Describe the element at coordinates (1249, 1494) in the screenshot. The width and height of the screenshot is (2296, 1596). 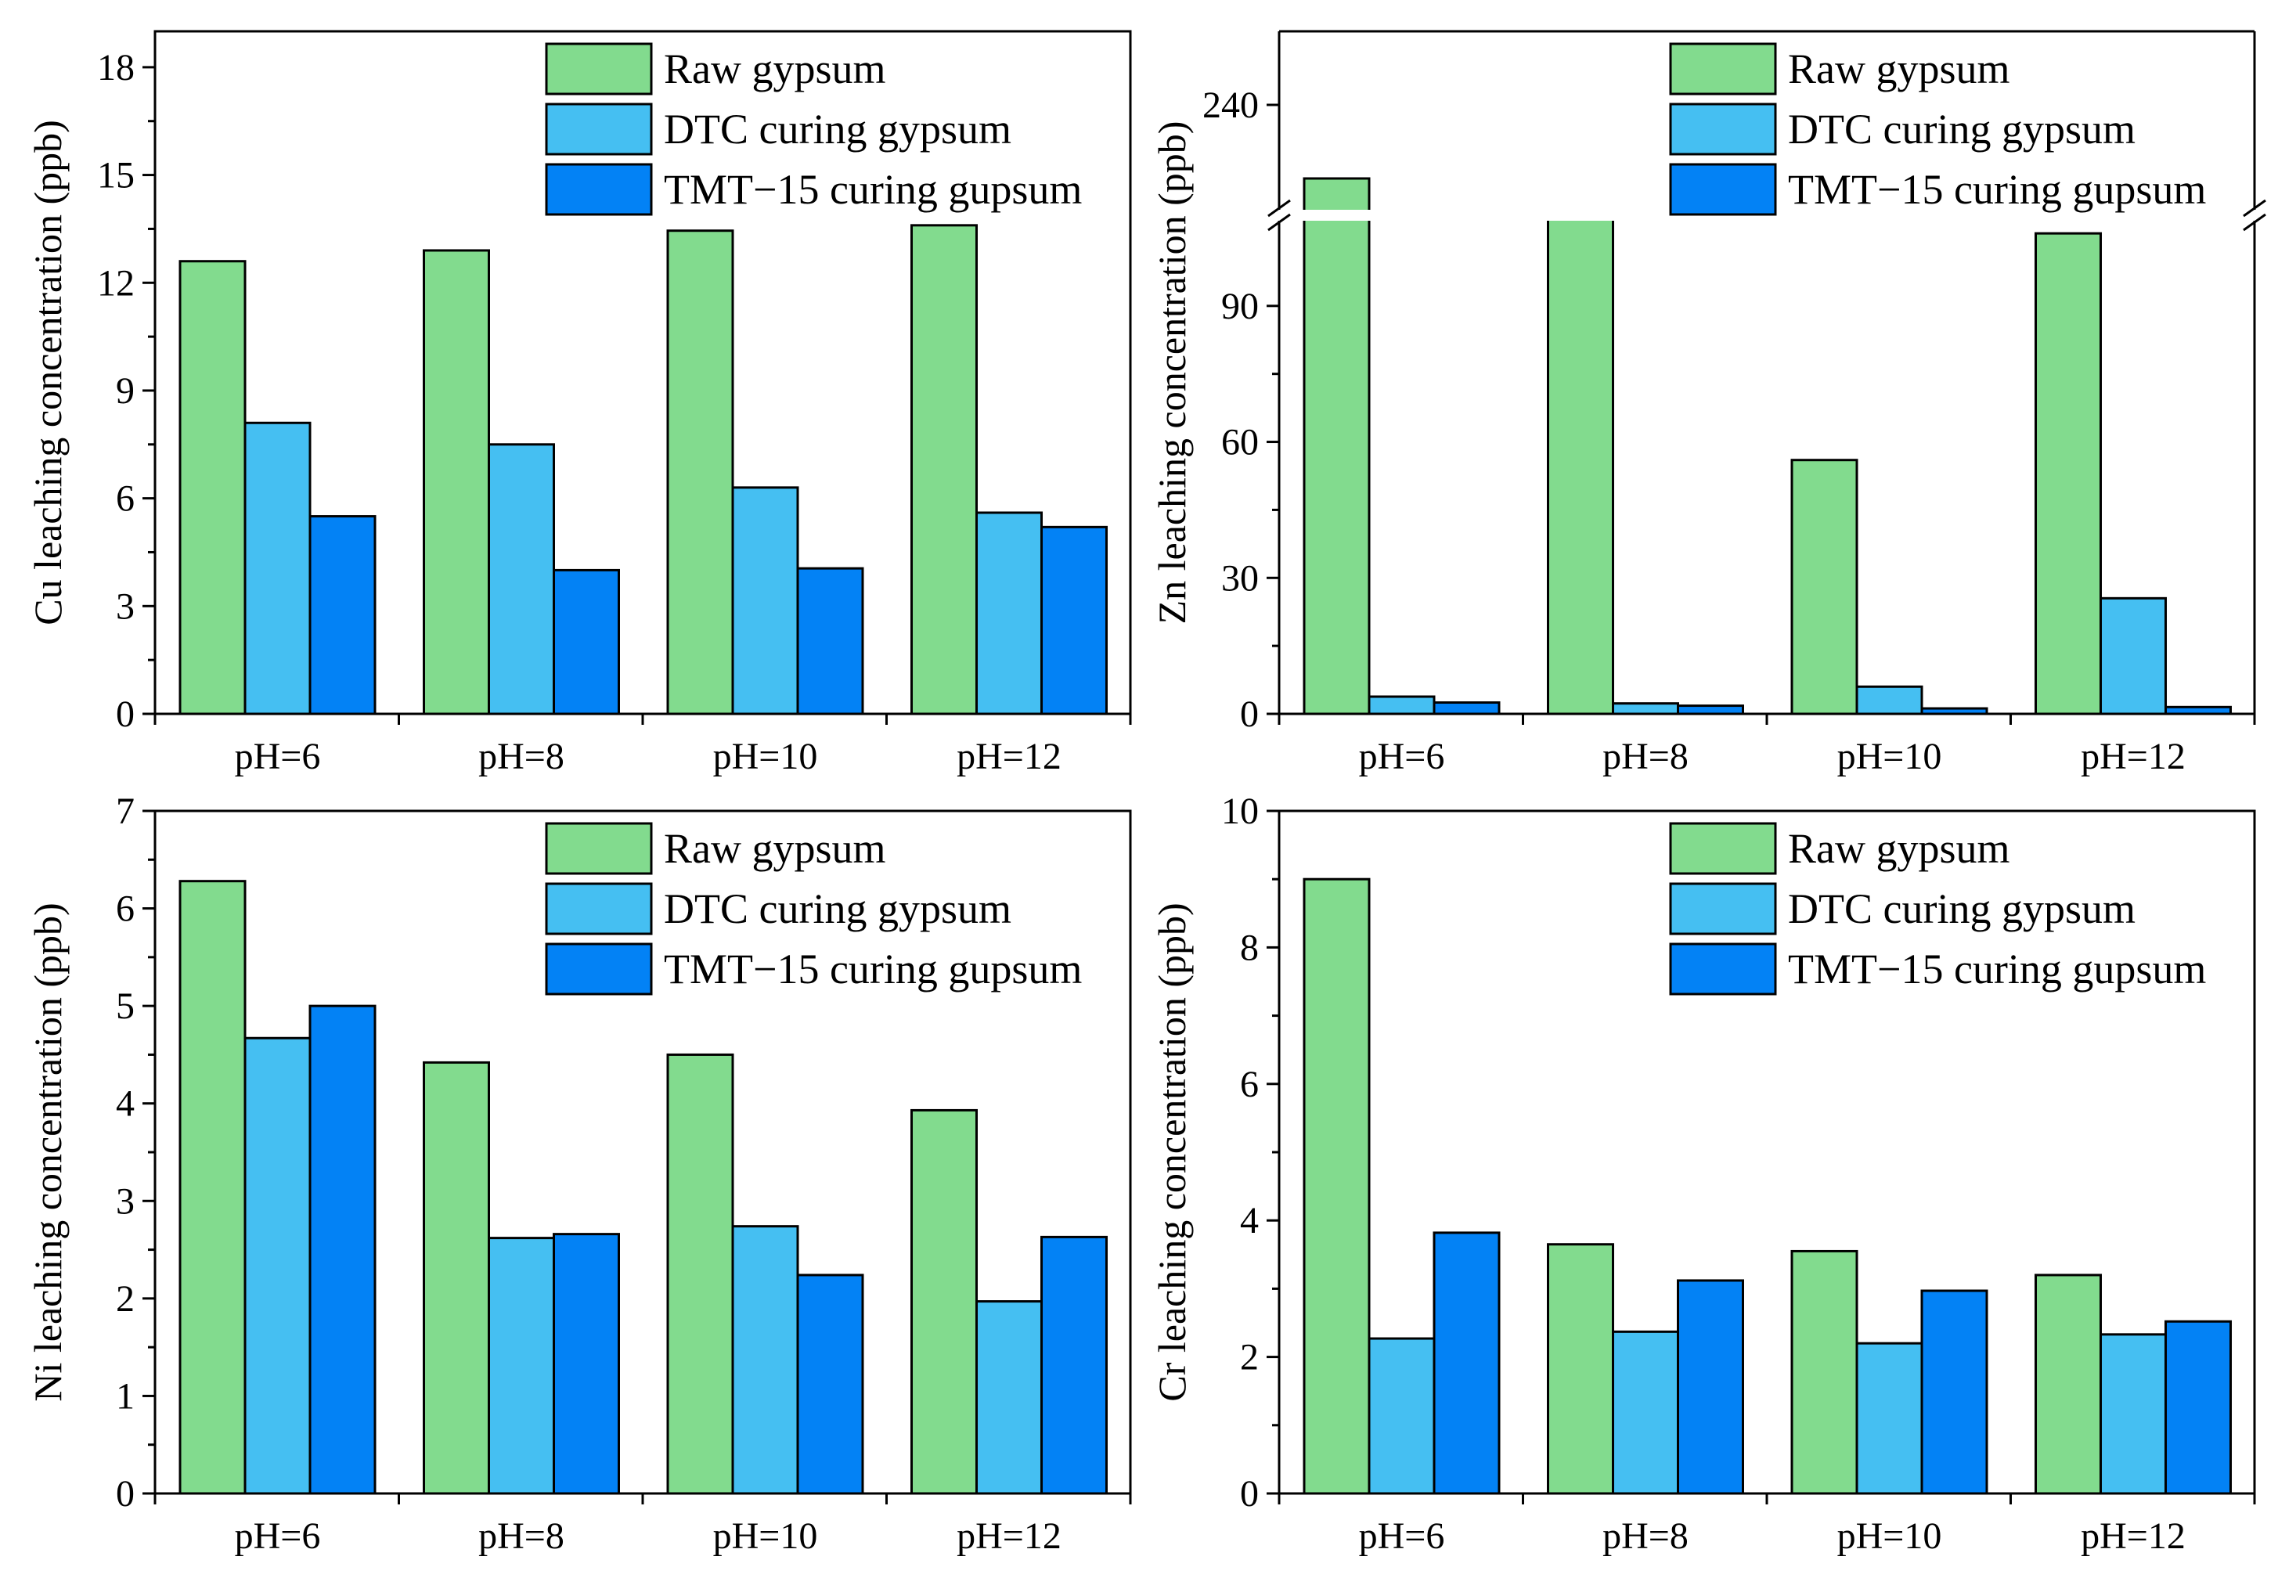
I see `cr-ytick-label-0: 0` at that location.